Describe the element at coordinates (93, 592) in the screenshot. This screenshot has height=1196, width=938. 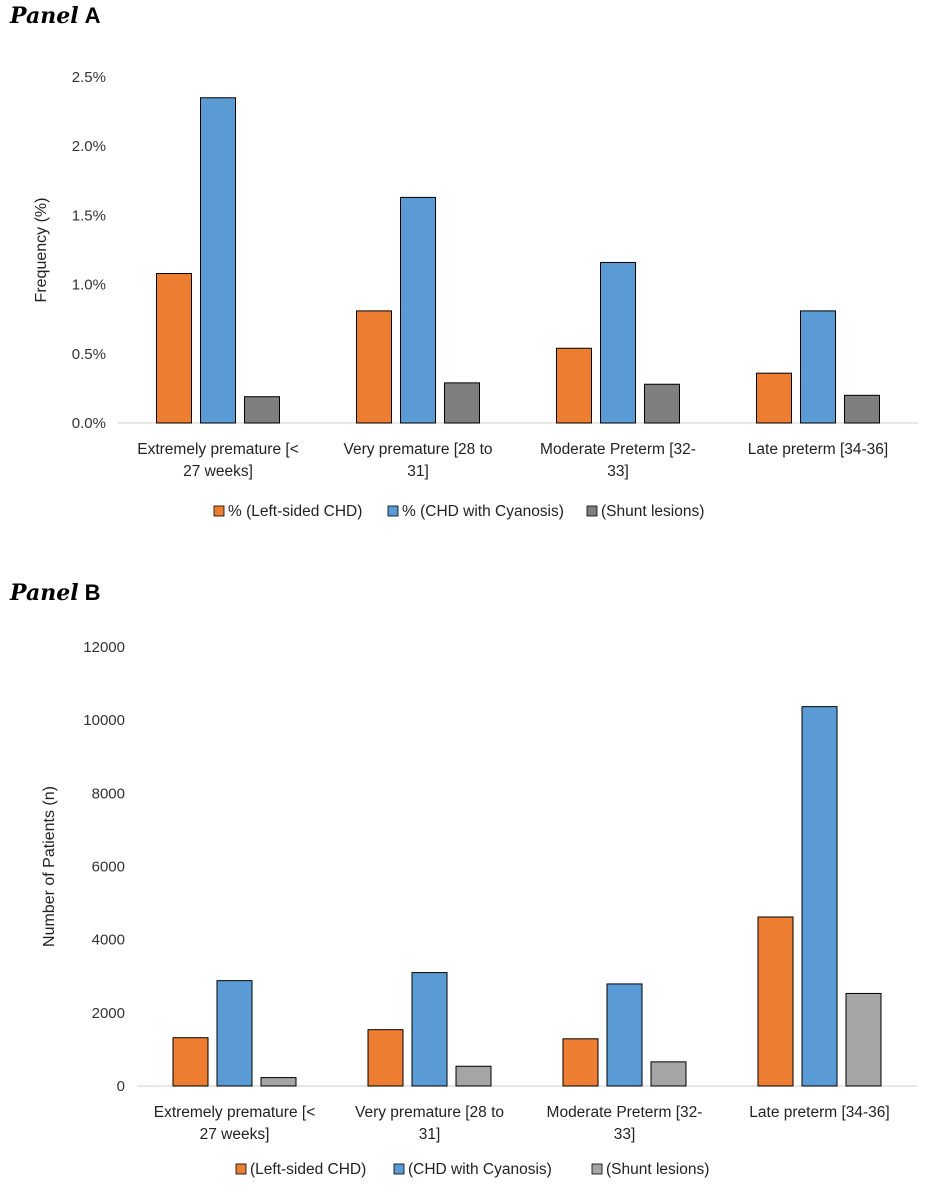
I see `panel-title-letter: B` at that location.